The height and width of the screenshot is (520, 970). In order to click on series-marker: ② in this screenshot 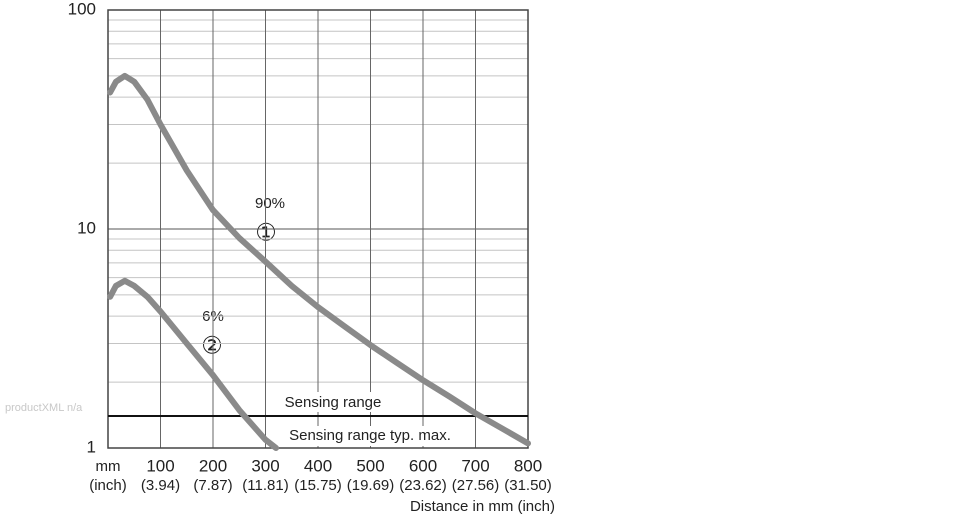, I will do `click(212, 345)`.